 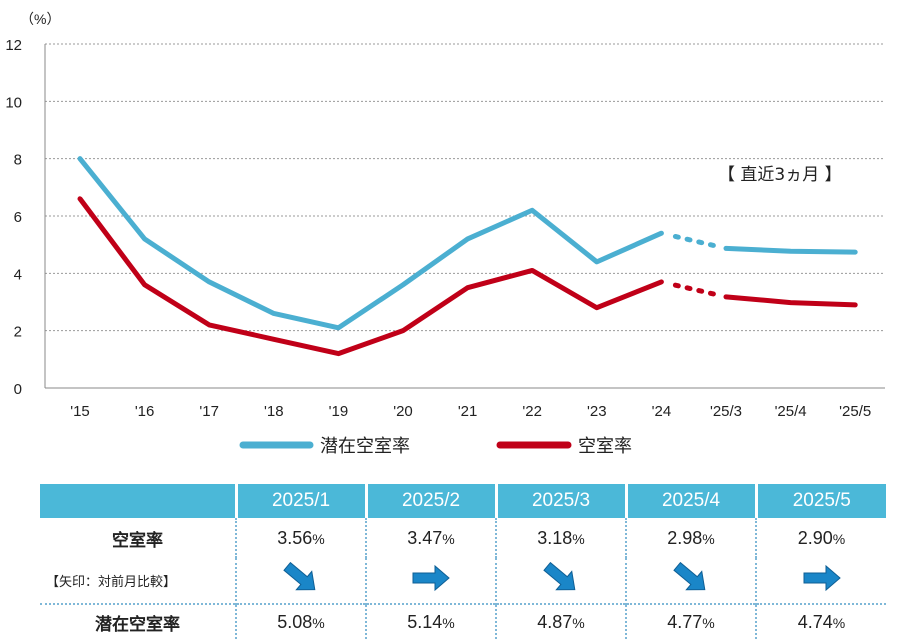 What do you see at coordinates (300, 501) in the screenshot?
I see `month-header: 2025/1` at bounding box center [300, 501].